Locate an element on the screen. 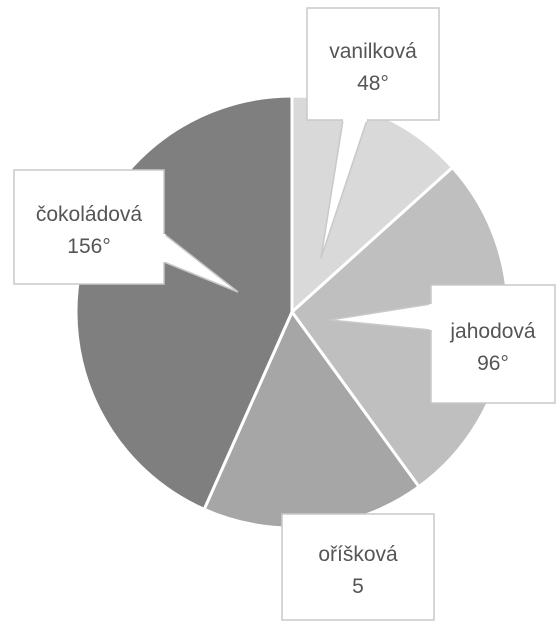 This screenshot has height=623, width=557. data-label-callout-4: čokoládová 156° is located at coordinates (126, 231).